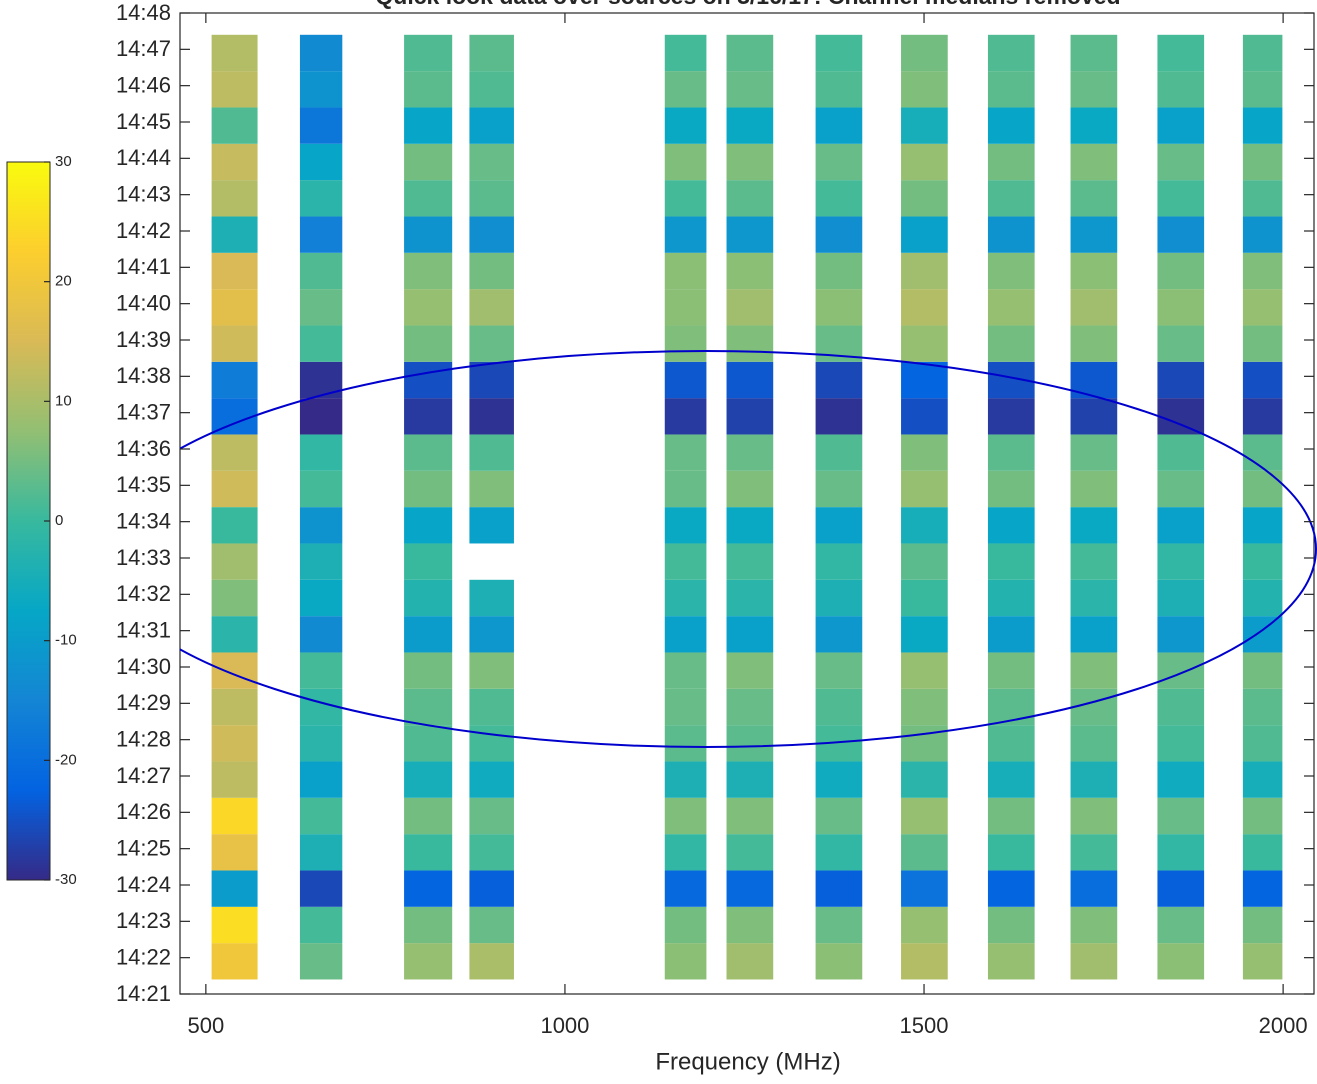  What do you see at coordinates (143, 157) in the screenshot?
I see `y-tick-label: 14:44` at bounding box center [143, 157].